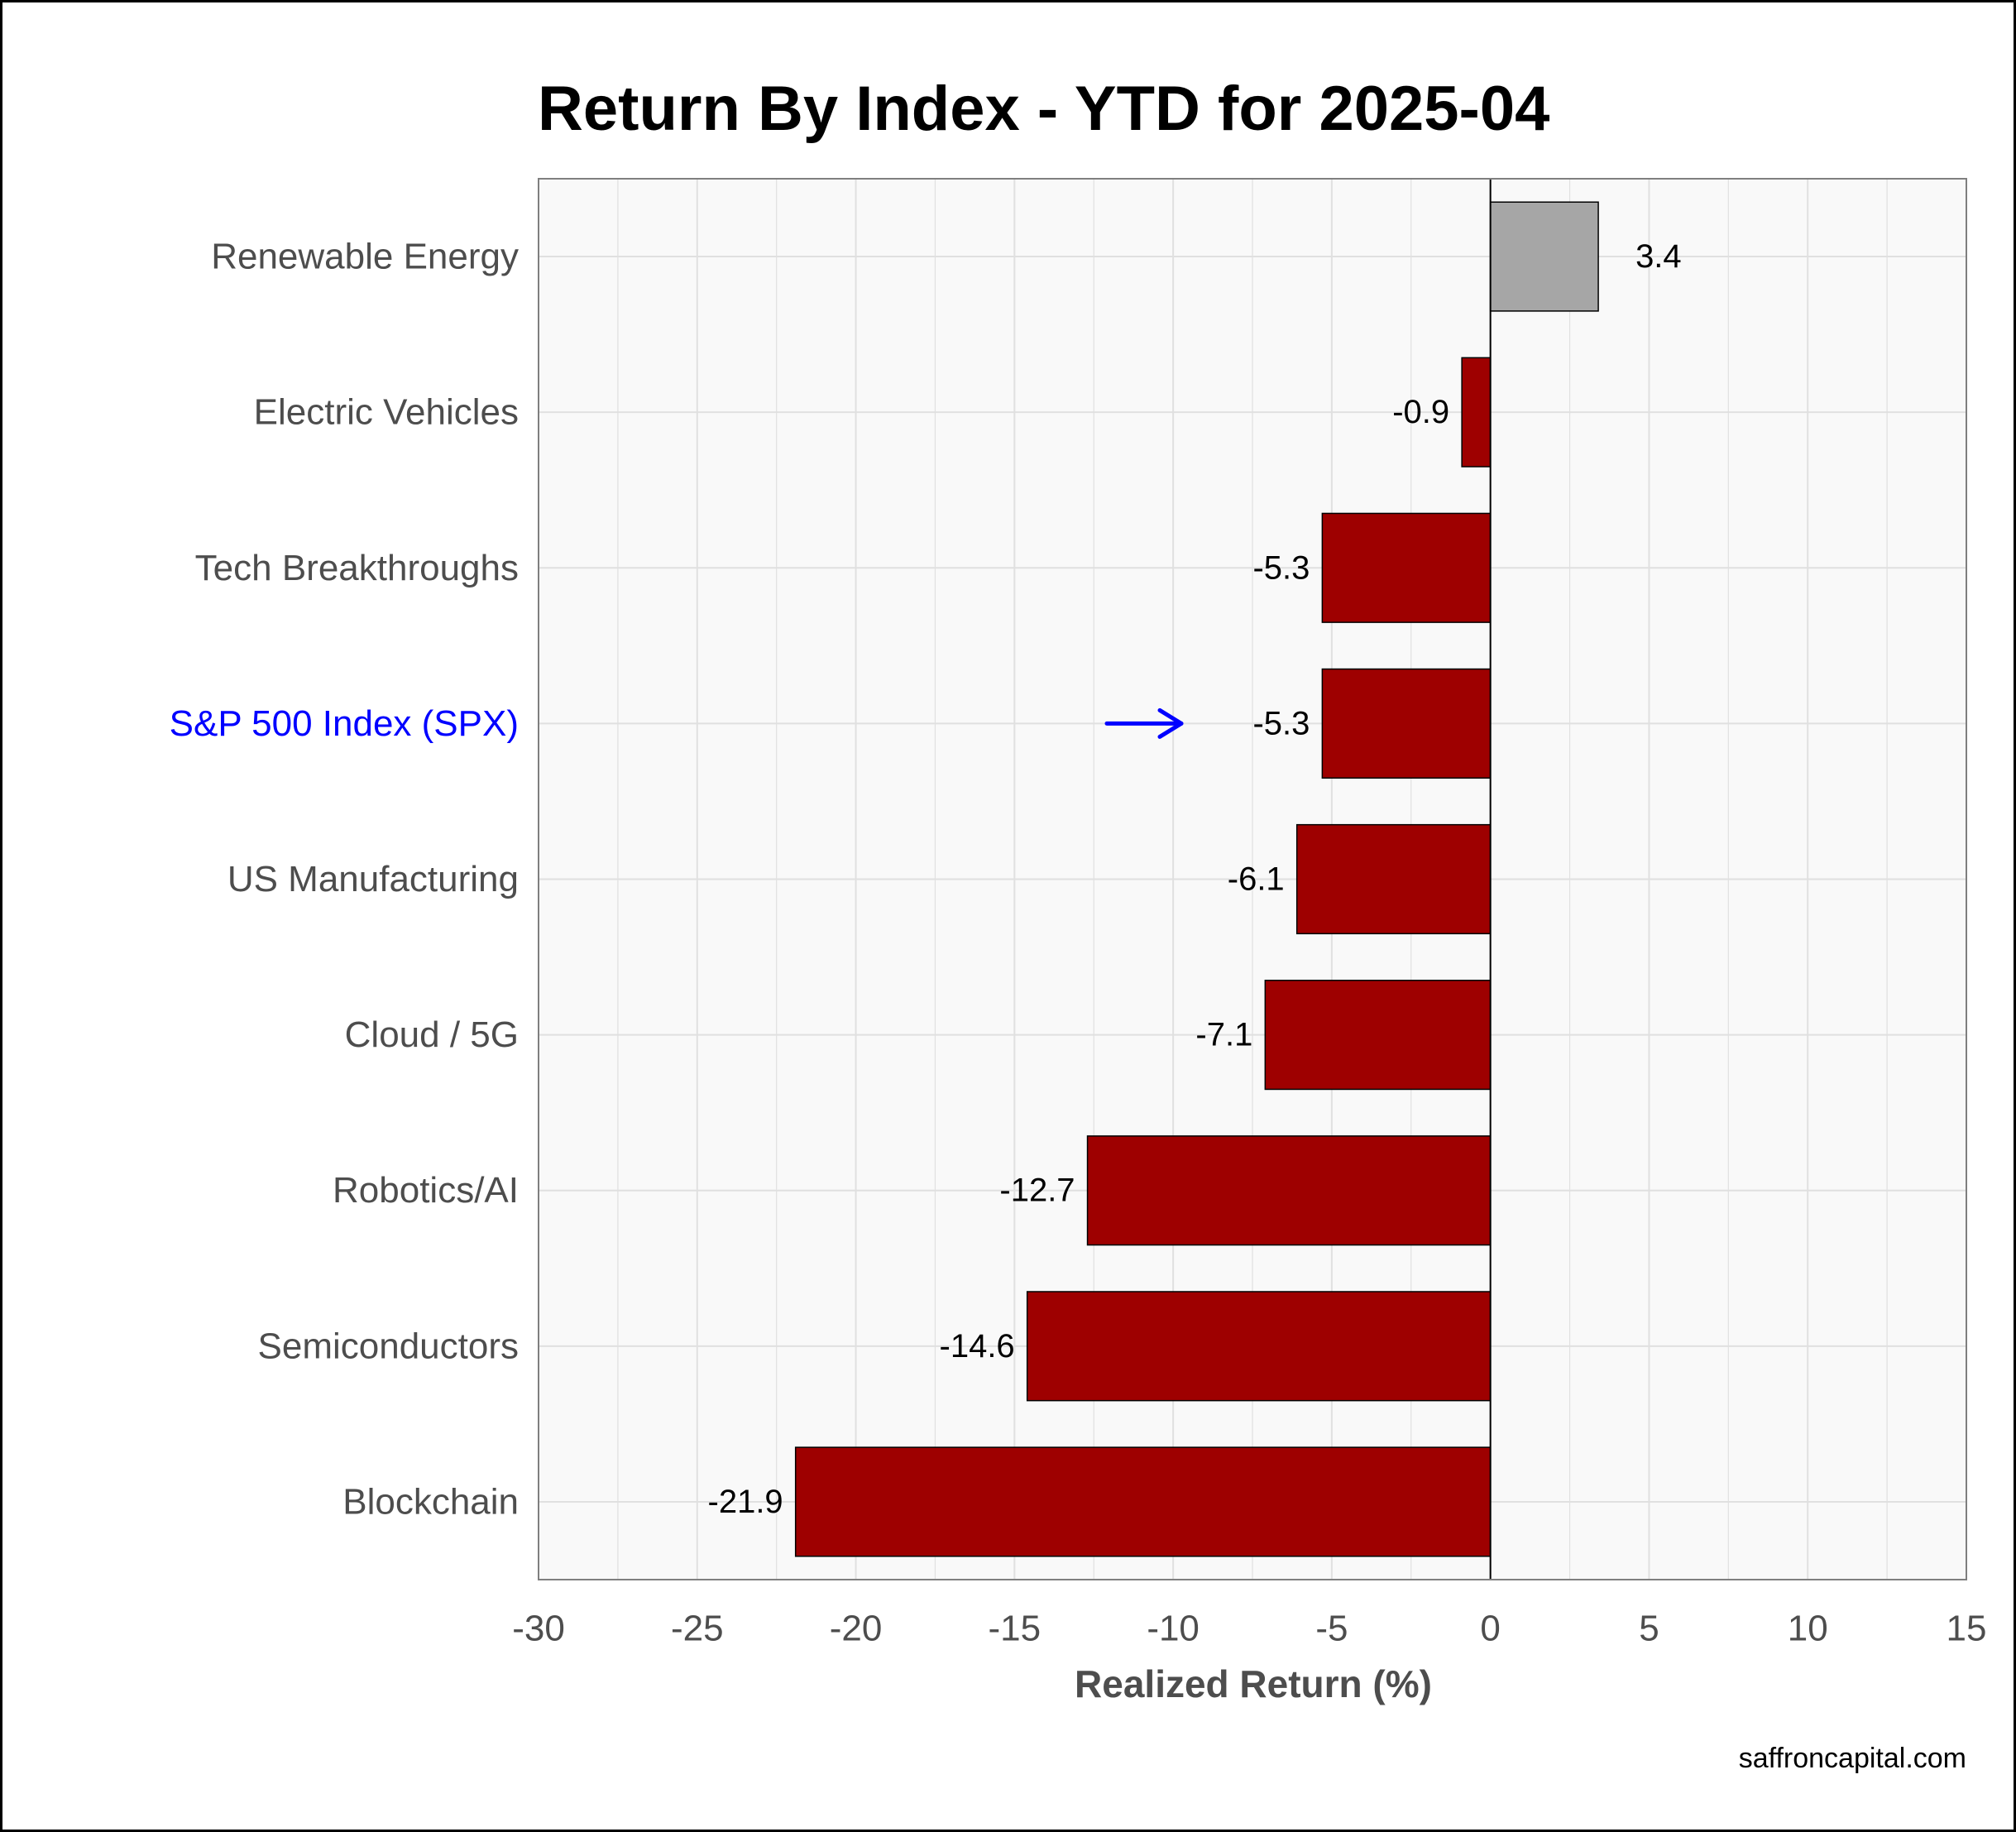  Describe the element at coordinates (1249, 1629) in the screenshot. I see `x-axis-ticks: -30 -25 -20 -15 -10 -5 0 5 10 15` at that location.